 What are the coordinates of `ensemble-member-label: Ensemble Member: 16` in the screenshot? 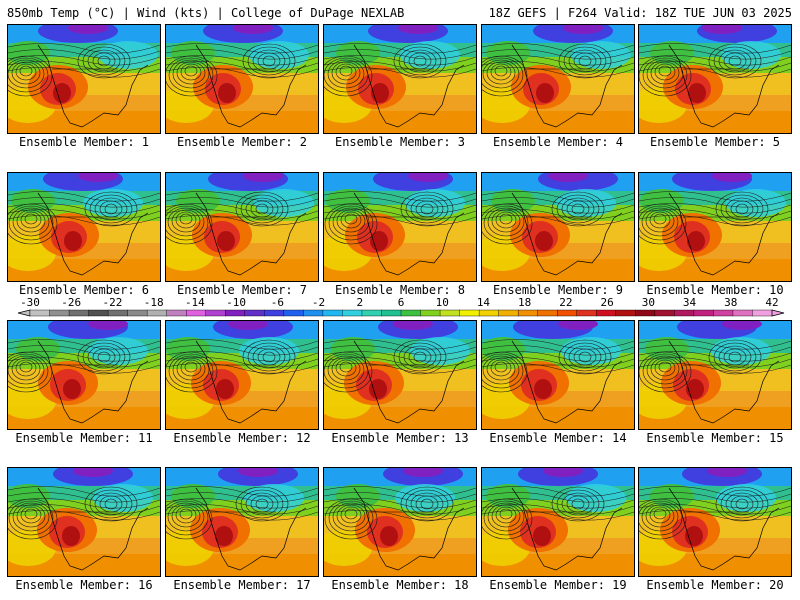 It's located at (84, 585).